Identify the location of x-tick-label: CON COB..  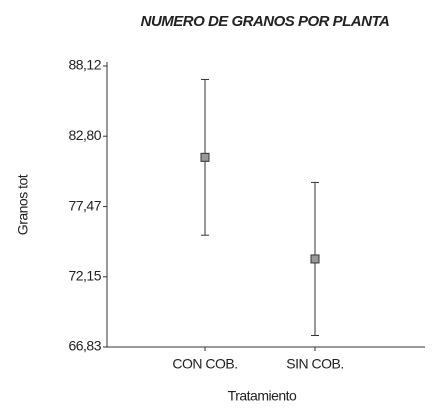
(204, 364).